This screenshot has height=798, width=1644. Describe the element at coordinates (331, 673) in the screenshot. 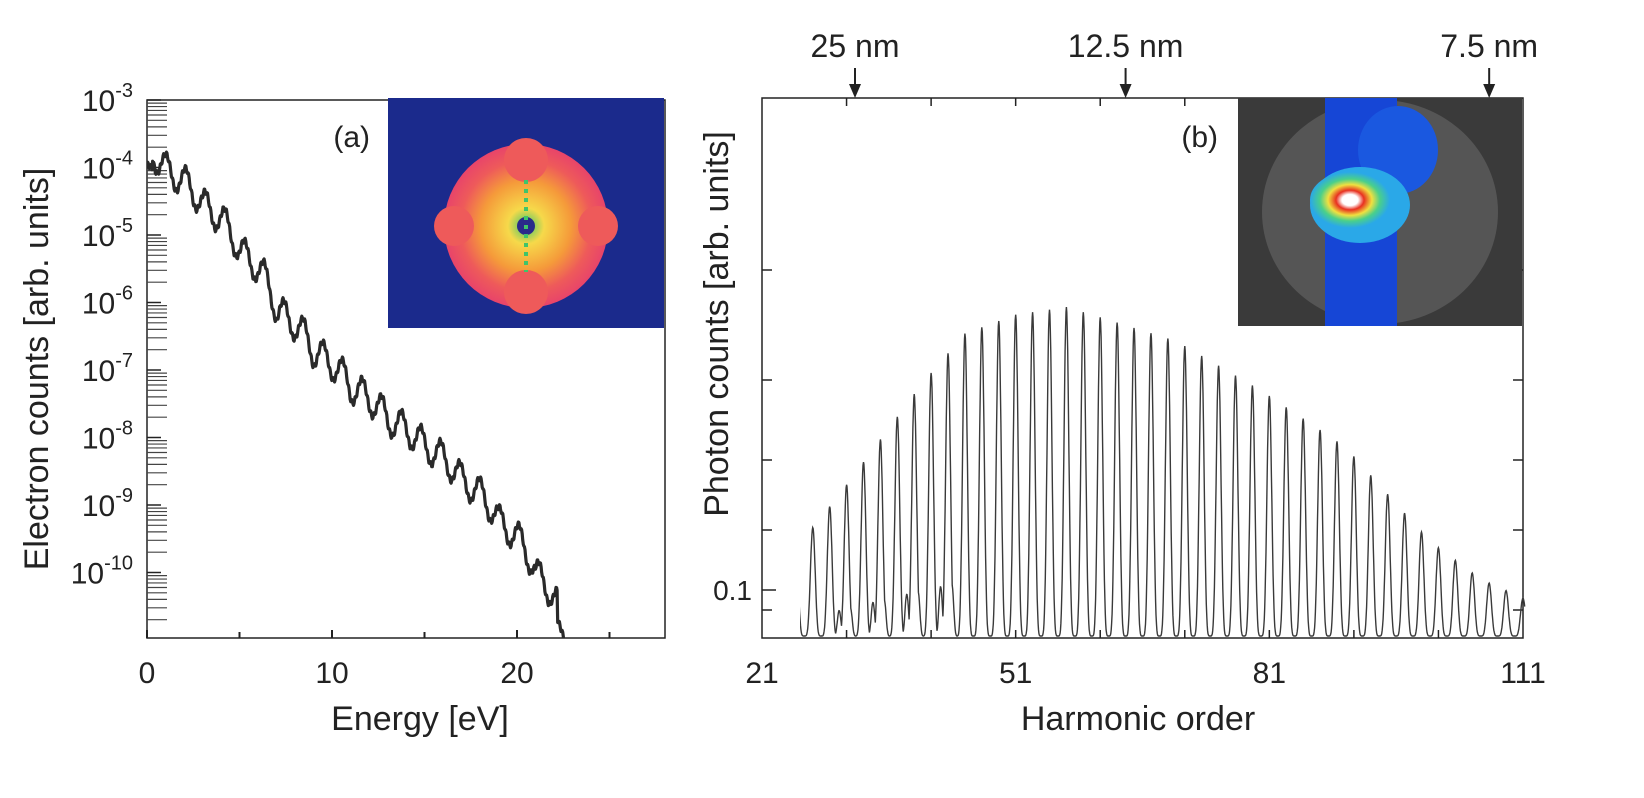

I see `x-tick-label: 10` at that location.